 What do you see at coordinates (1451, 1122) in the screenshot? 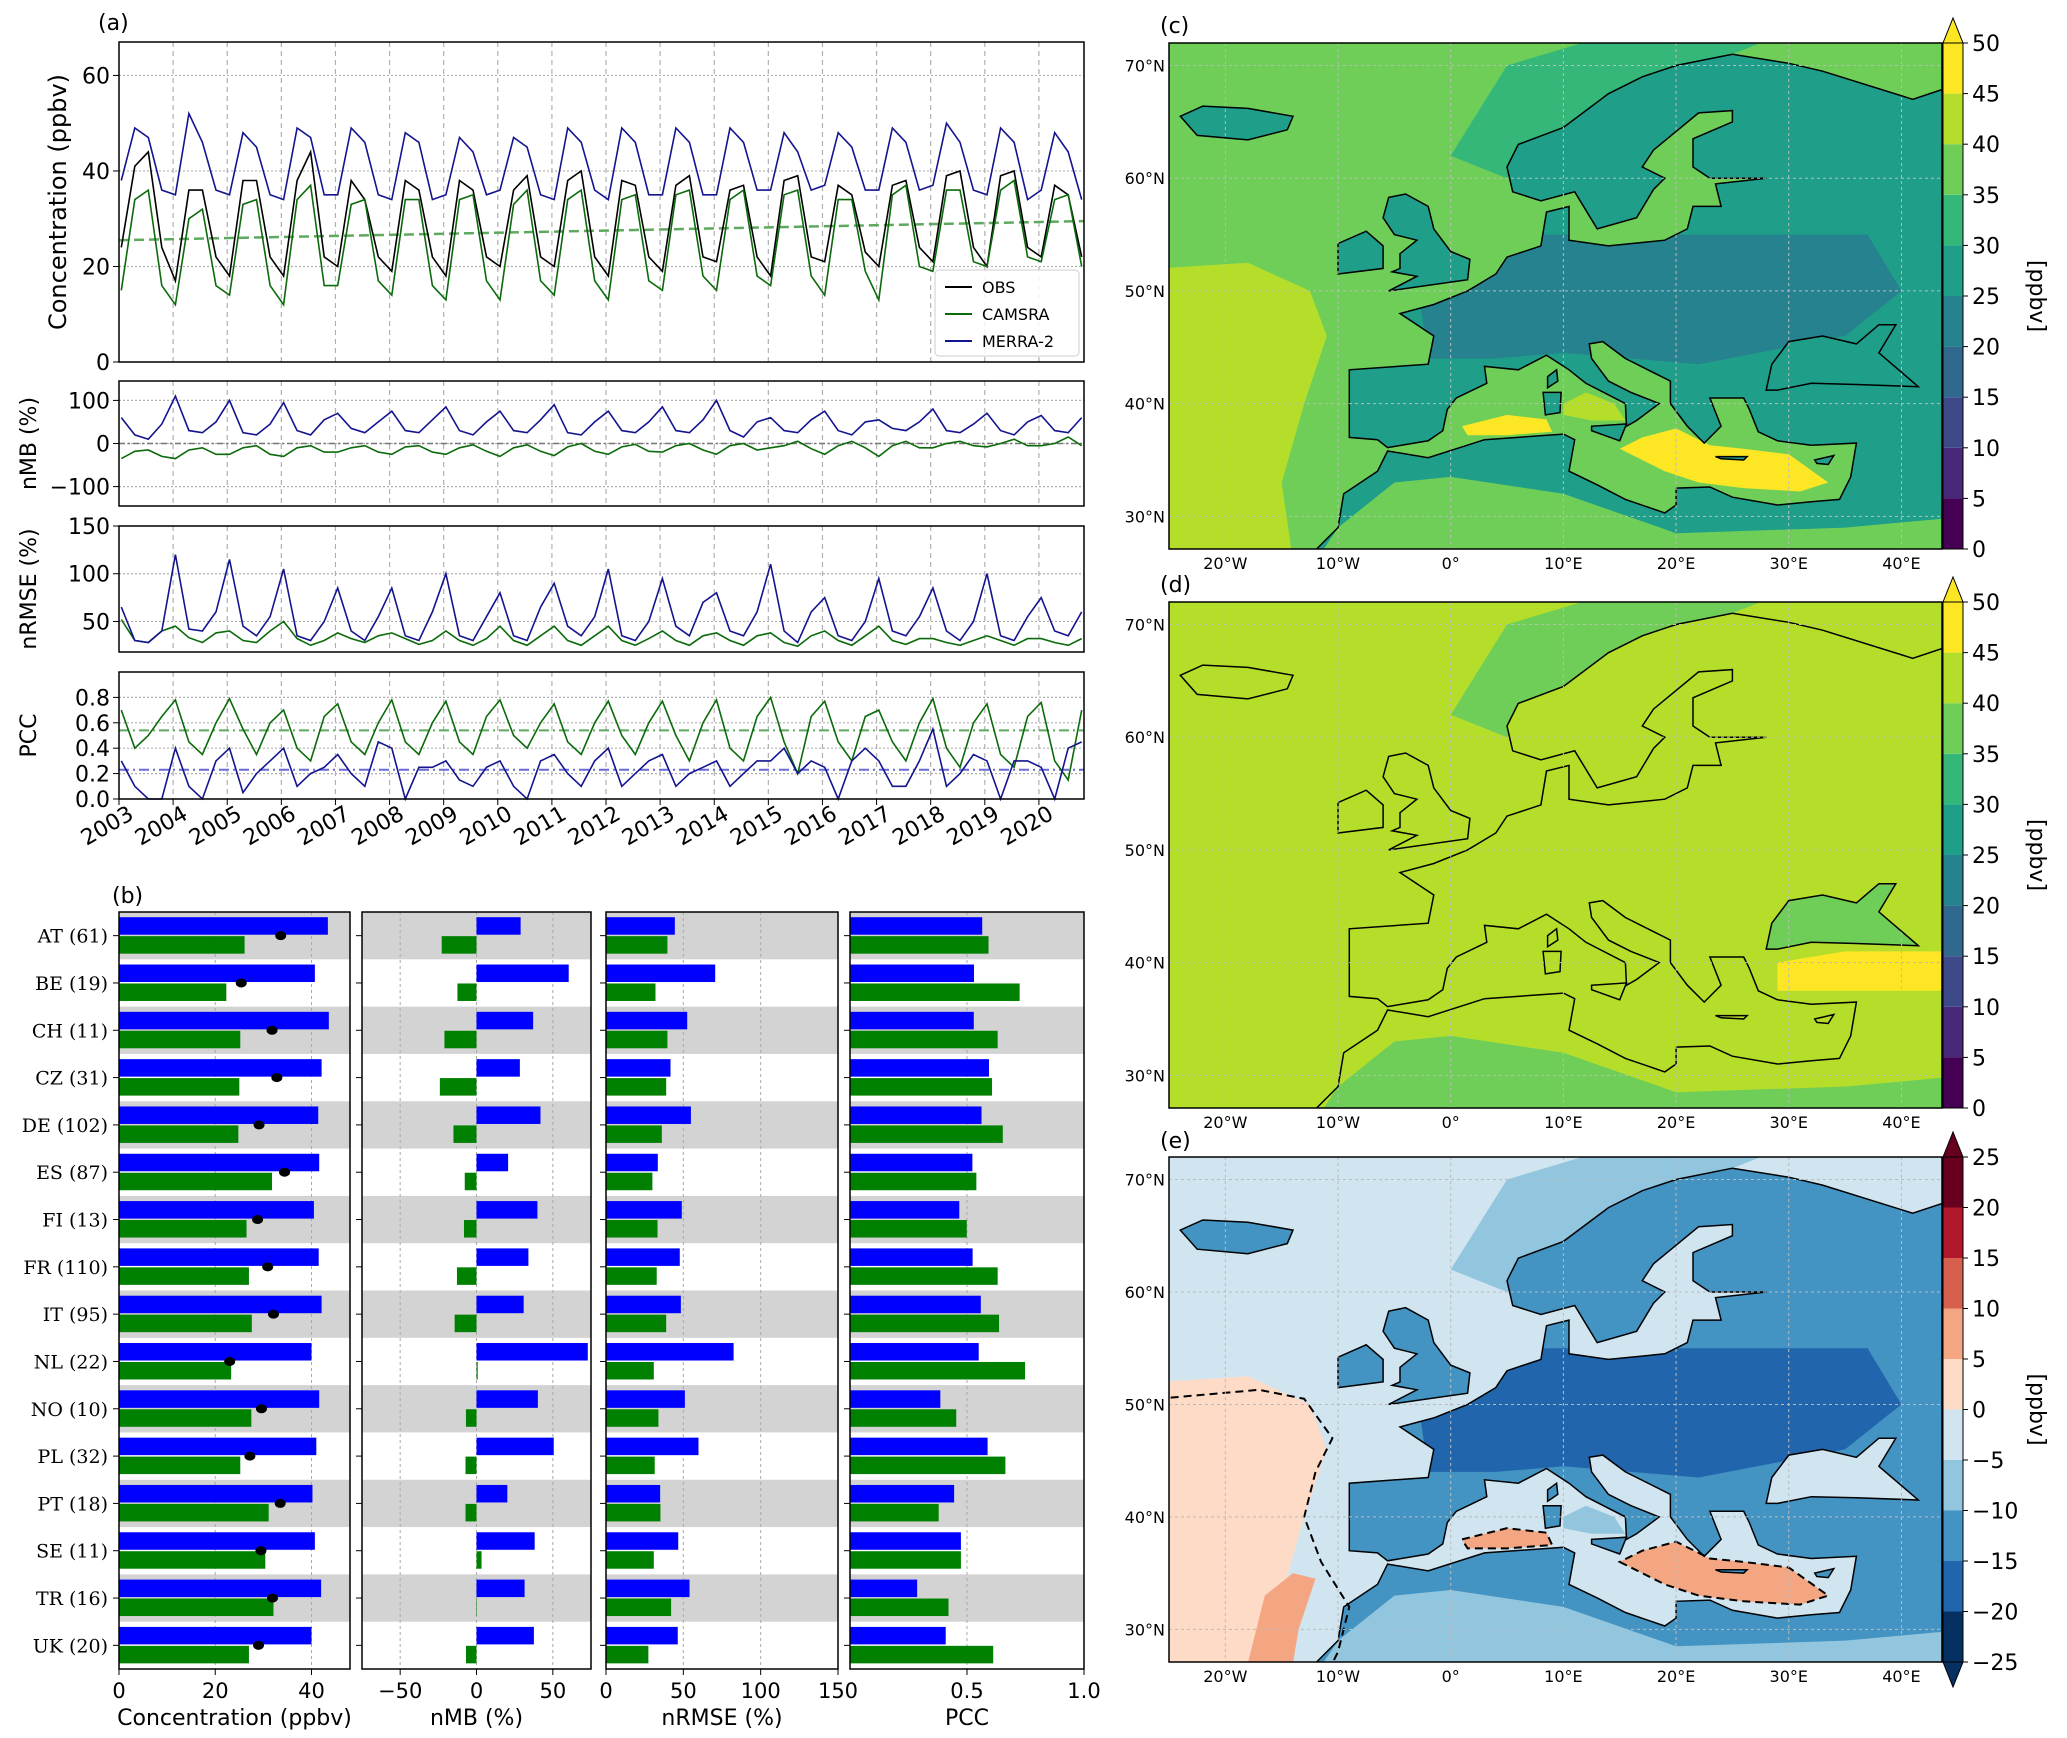
I see `lon-tick-label: 0°` at bounding box center [1451, 1122].